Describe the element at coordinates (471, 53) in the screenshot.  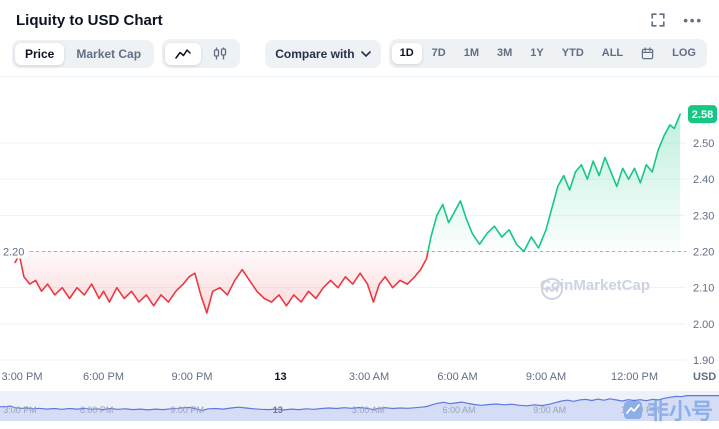
I see `range-1m: 1M` at that location.